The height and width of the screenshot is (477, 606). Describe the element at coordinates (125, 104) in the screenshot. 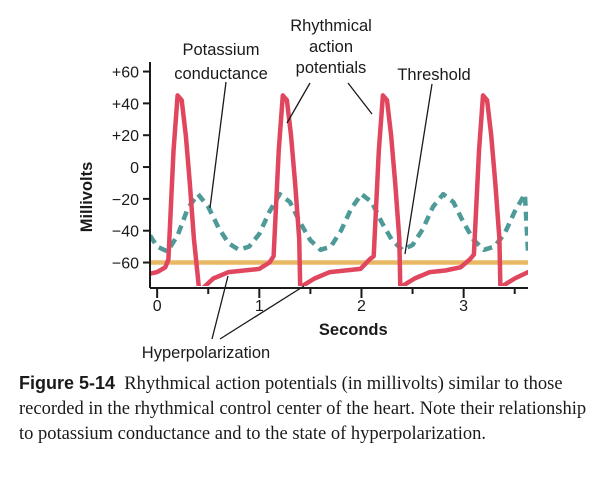

I see `y-tick-label: +40` at that location.